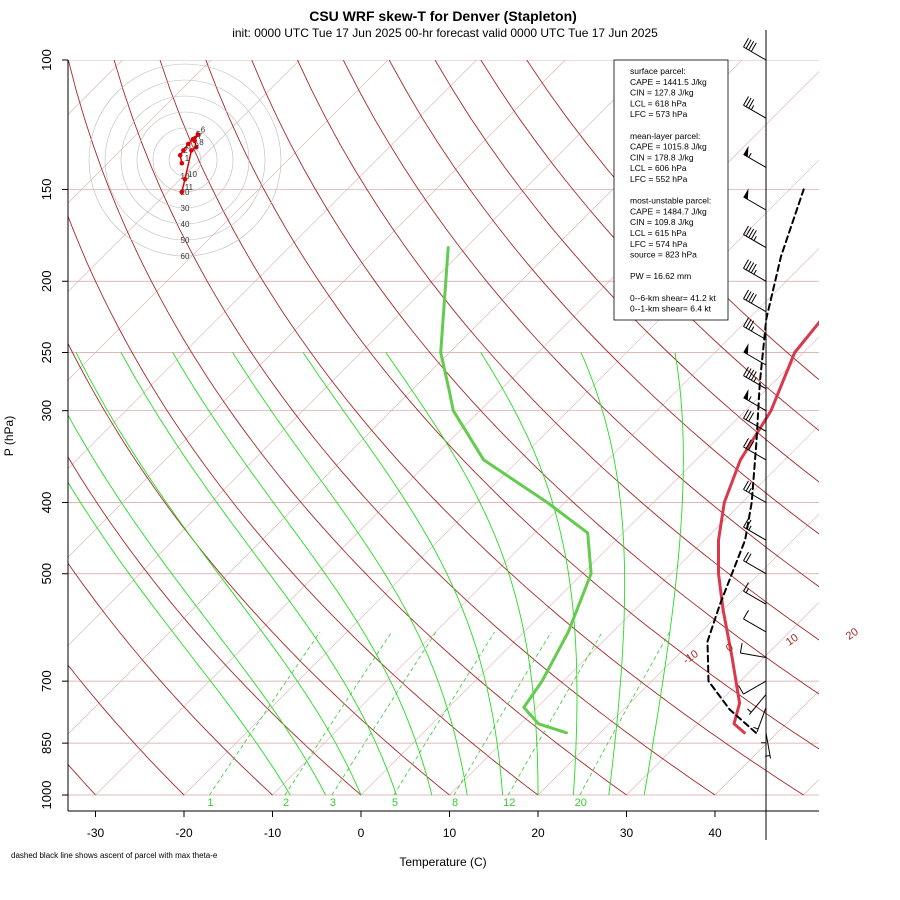 This screenshot has height=900, width=900. I want to click on series-dewpoint, so click(516, 490).